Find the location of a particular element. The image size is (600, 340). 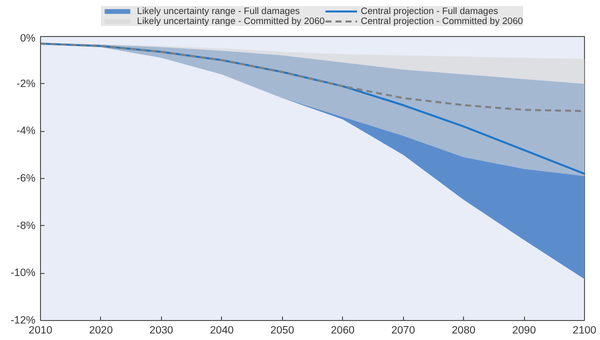

y-tick-label: -2% is located at coordinates (26, 84).